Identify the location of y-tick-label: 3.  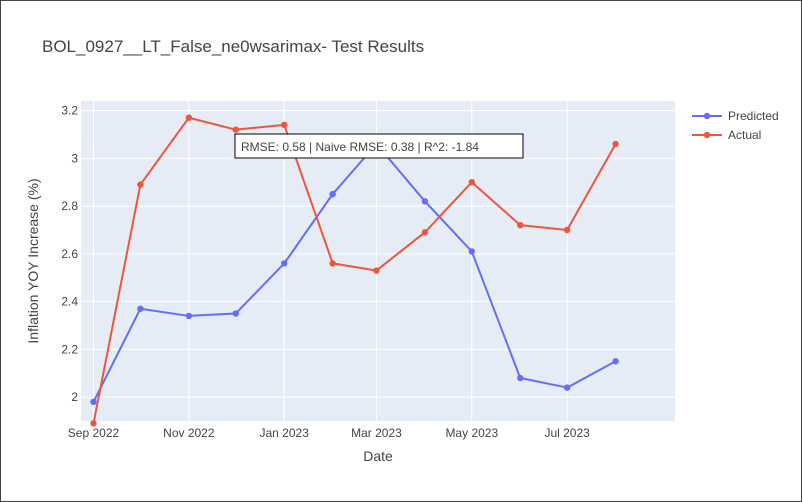
(74, 158).